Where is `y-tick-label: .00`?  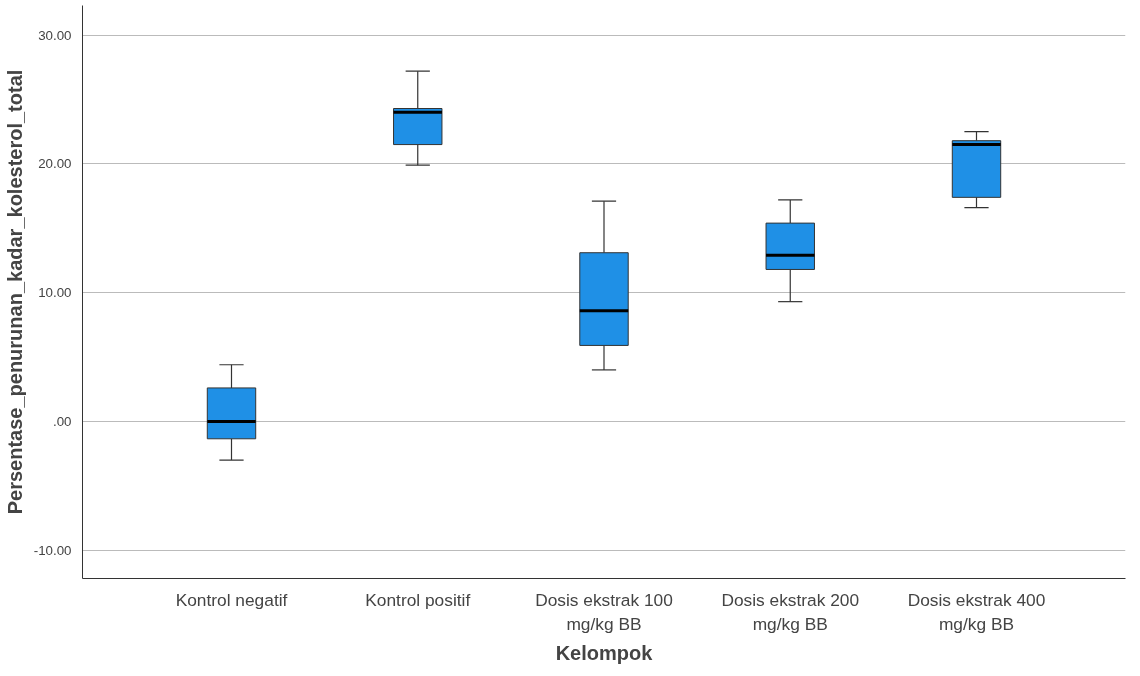 y-tick-label: .00 is located at coordinates (62, 421).